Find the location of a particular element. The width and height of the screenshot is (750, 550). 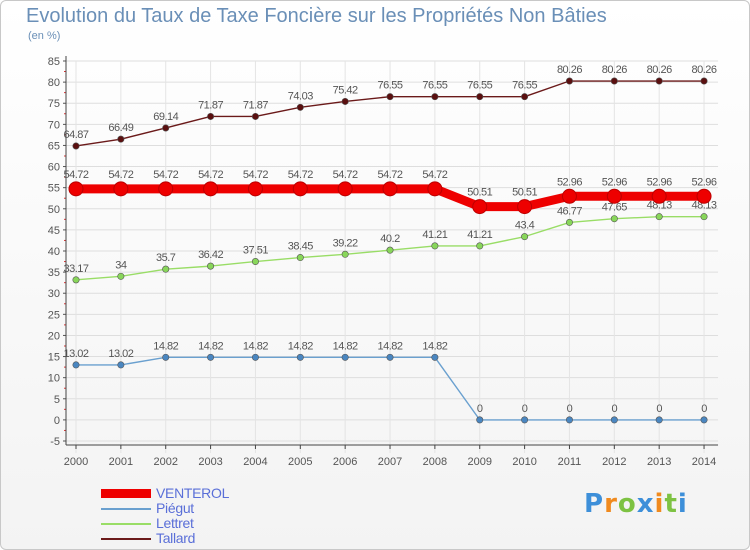

x-tick-label: 2005 is located at coordinates (300, 462).